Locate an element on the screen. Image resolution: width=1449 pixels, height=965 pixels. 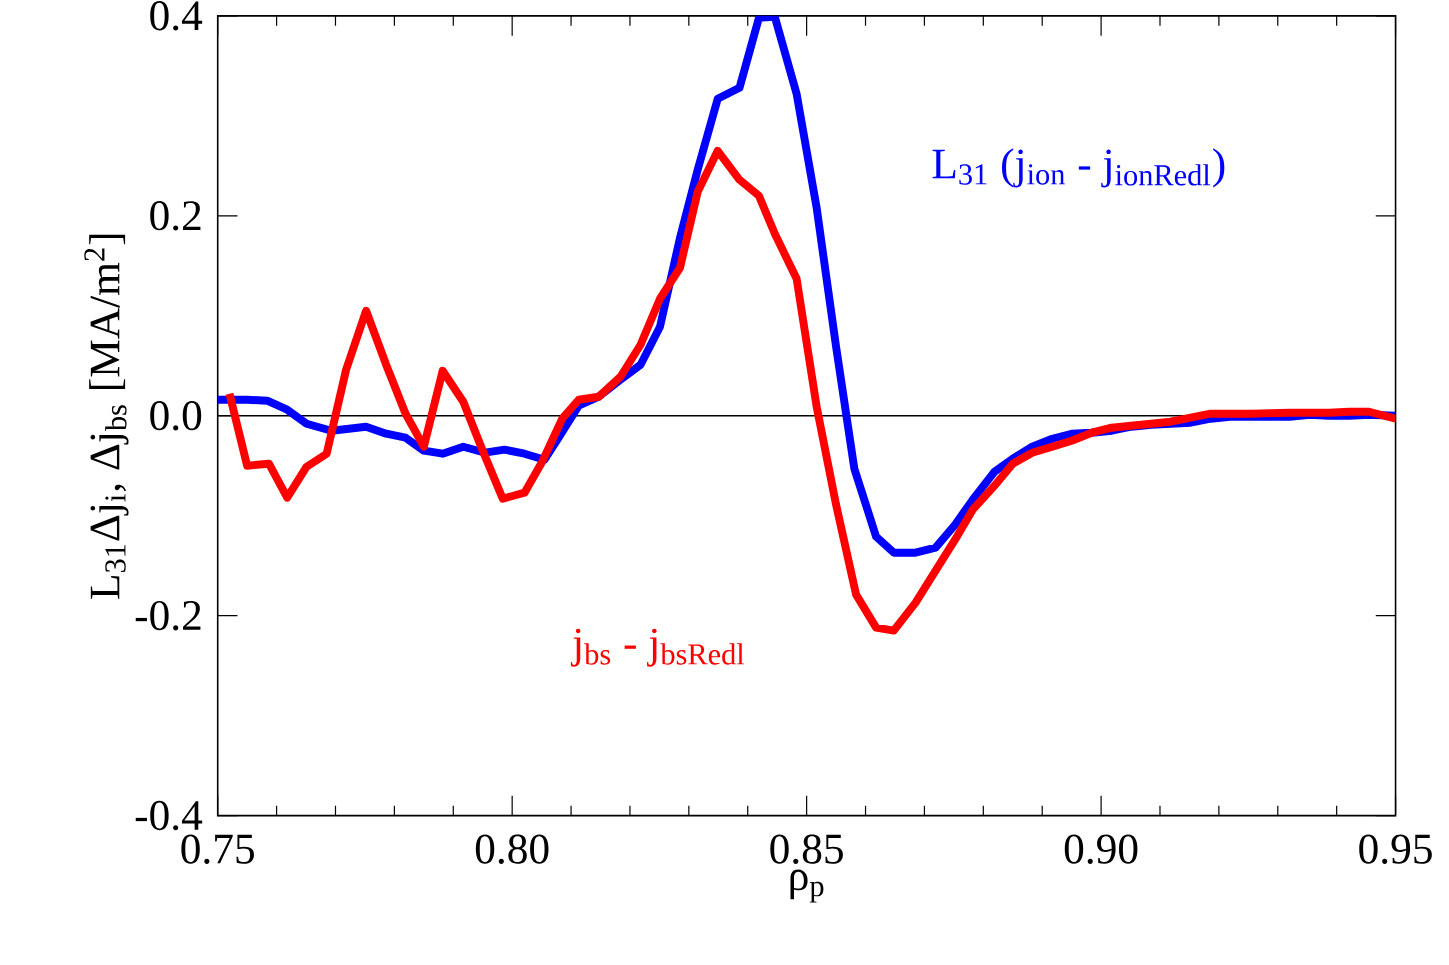
y-tick-label: 0.0 is located at coordinates (176, 415).